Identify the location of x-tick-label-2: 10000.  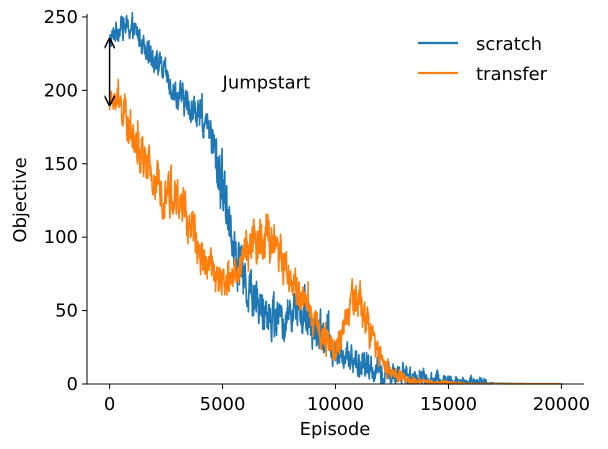
(335, 404).